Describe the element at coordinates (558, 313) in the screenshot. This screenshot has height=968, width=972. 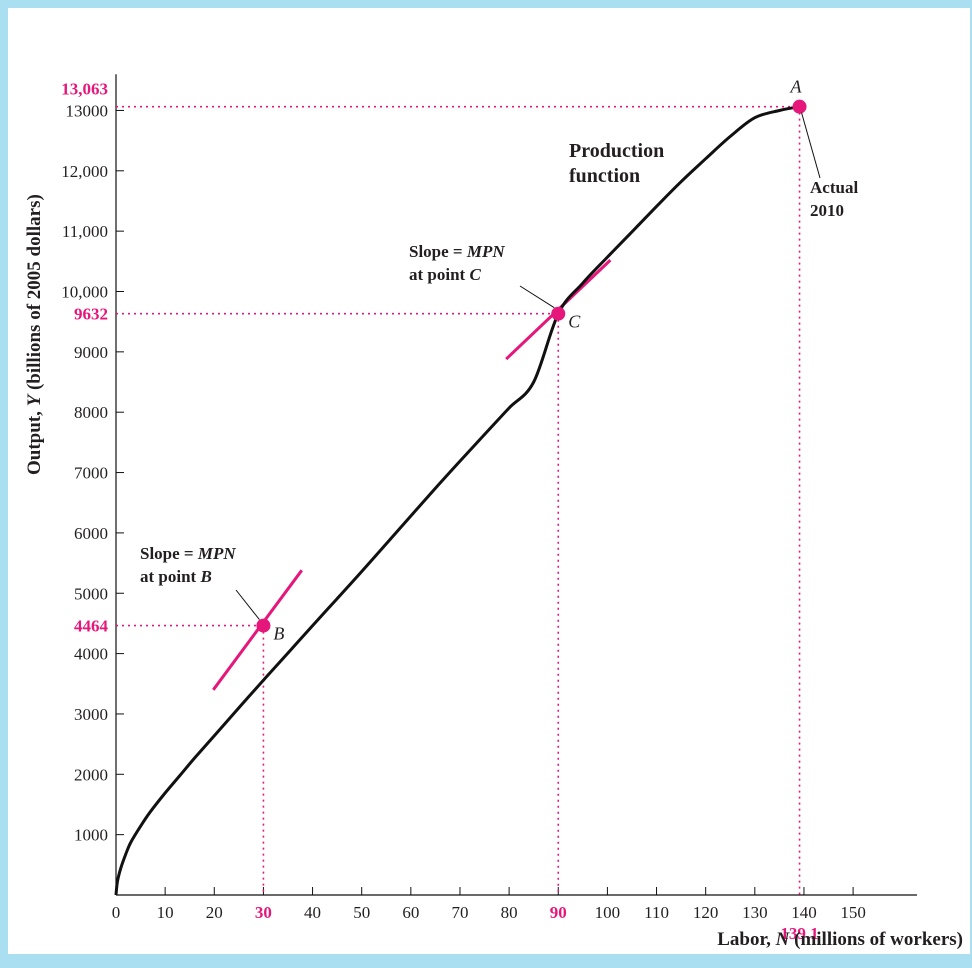
I see `point-c` at that location.